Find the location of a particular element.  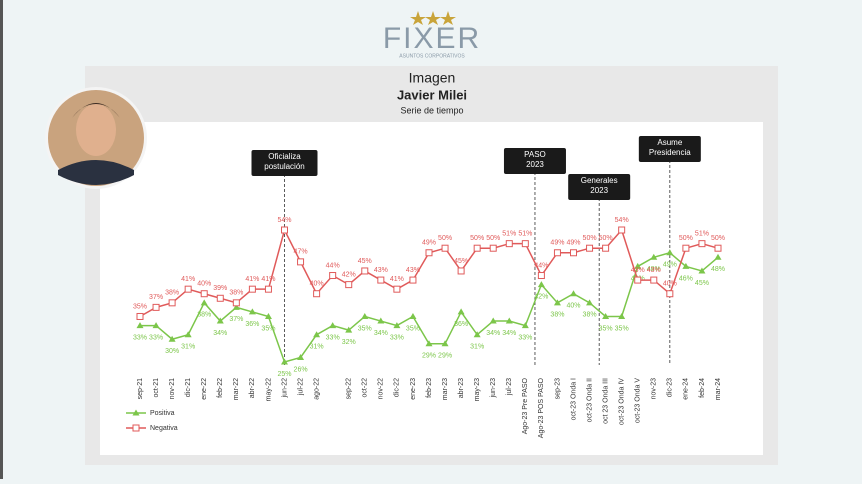

x-tick-label: nov-21 is located at coordinates (172, 389).